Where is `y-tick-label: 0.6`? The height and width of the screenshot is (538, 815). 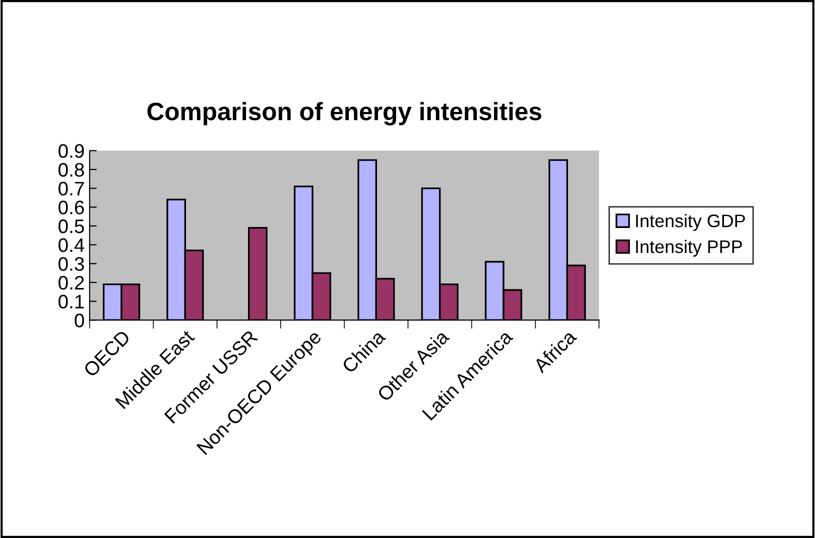
y-tick-label: 0.6 is located at coordinates (71, 207).